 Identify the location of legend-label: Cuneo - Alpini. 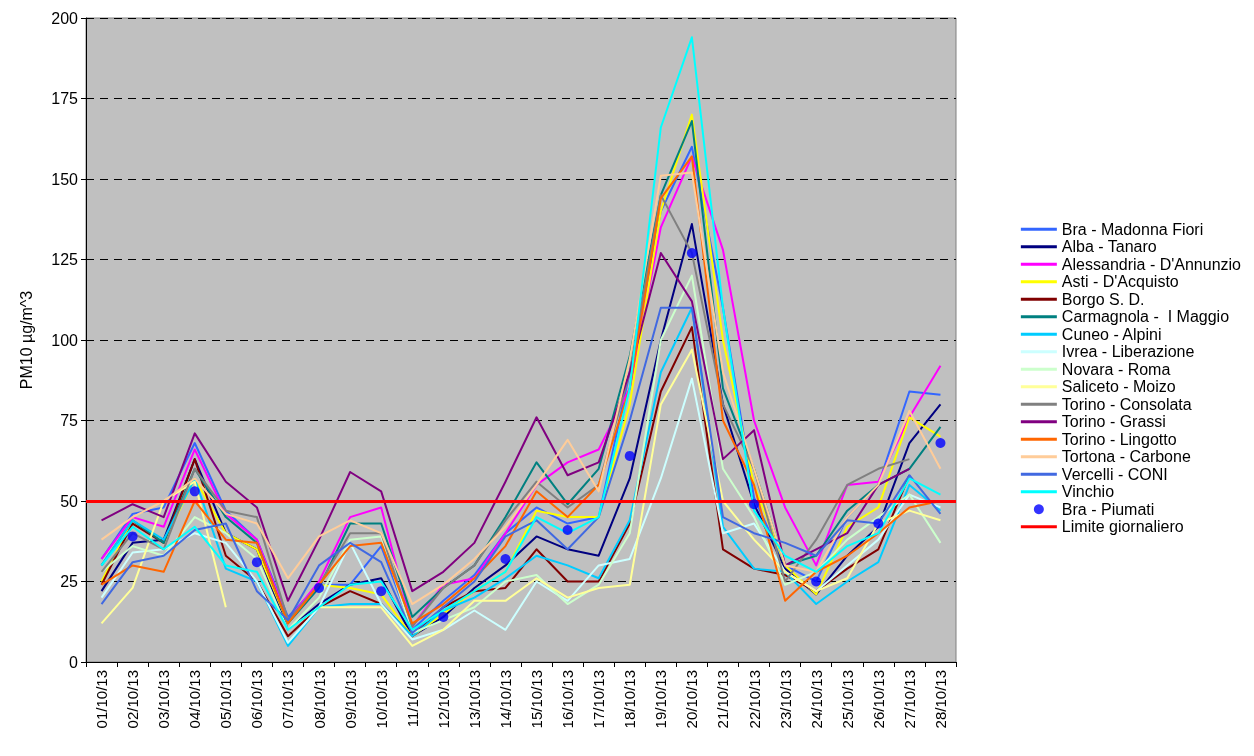
(1111, 334).